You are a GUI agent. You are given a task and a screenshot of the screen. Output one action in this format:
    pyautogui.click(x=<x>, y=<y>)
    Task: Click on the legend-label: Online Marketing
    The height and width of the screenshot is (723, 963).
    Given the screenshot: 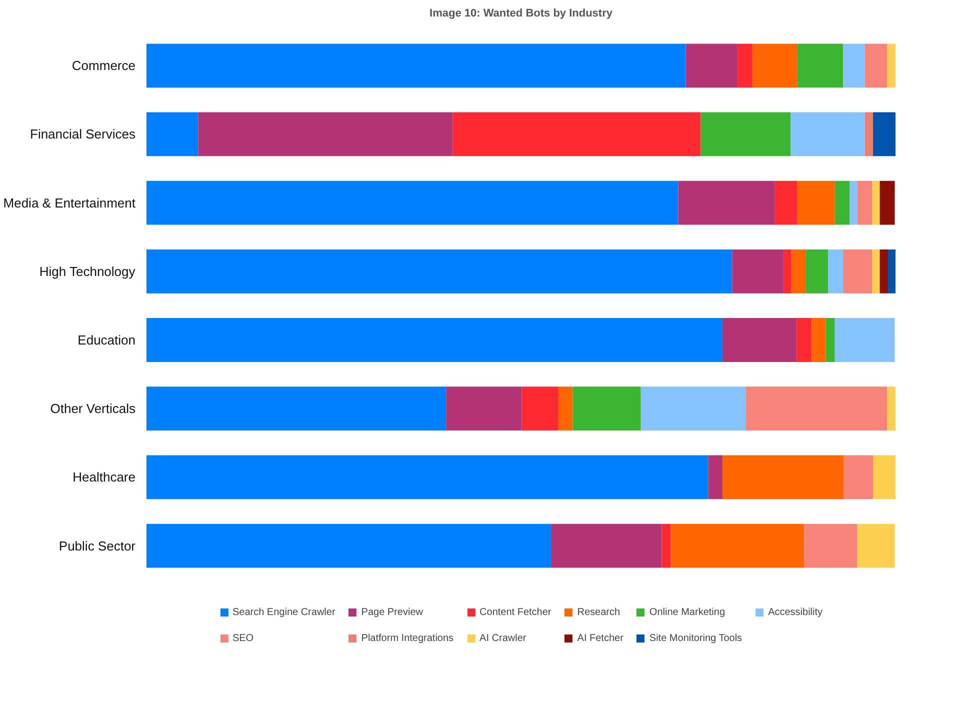 What is the action you would take?
    pyautogui.click(x=687, y=612)
    